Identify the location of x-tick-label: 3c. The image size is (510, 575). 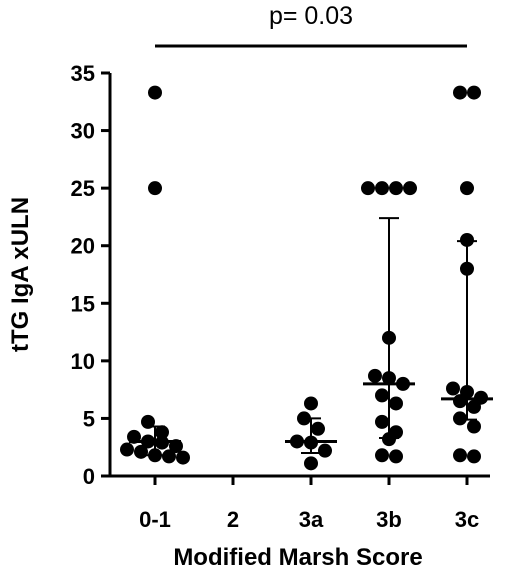
(467, 519).